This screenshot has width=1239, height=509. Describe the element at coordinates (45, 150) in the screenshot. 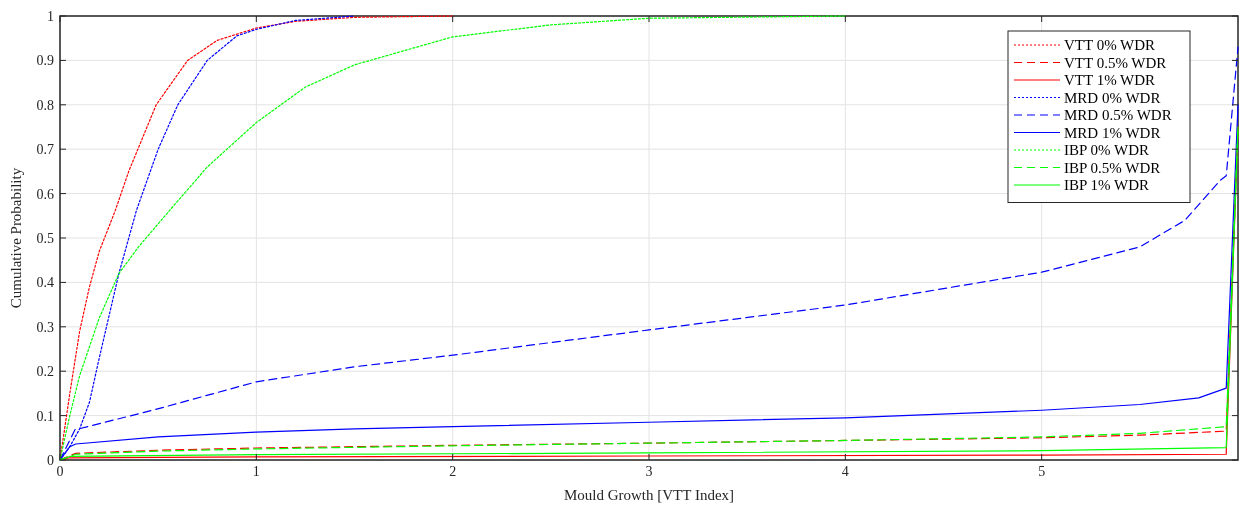

I see `y-tick-label: 0.7` at that location.